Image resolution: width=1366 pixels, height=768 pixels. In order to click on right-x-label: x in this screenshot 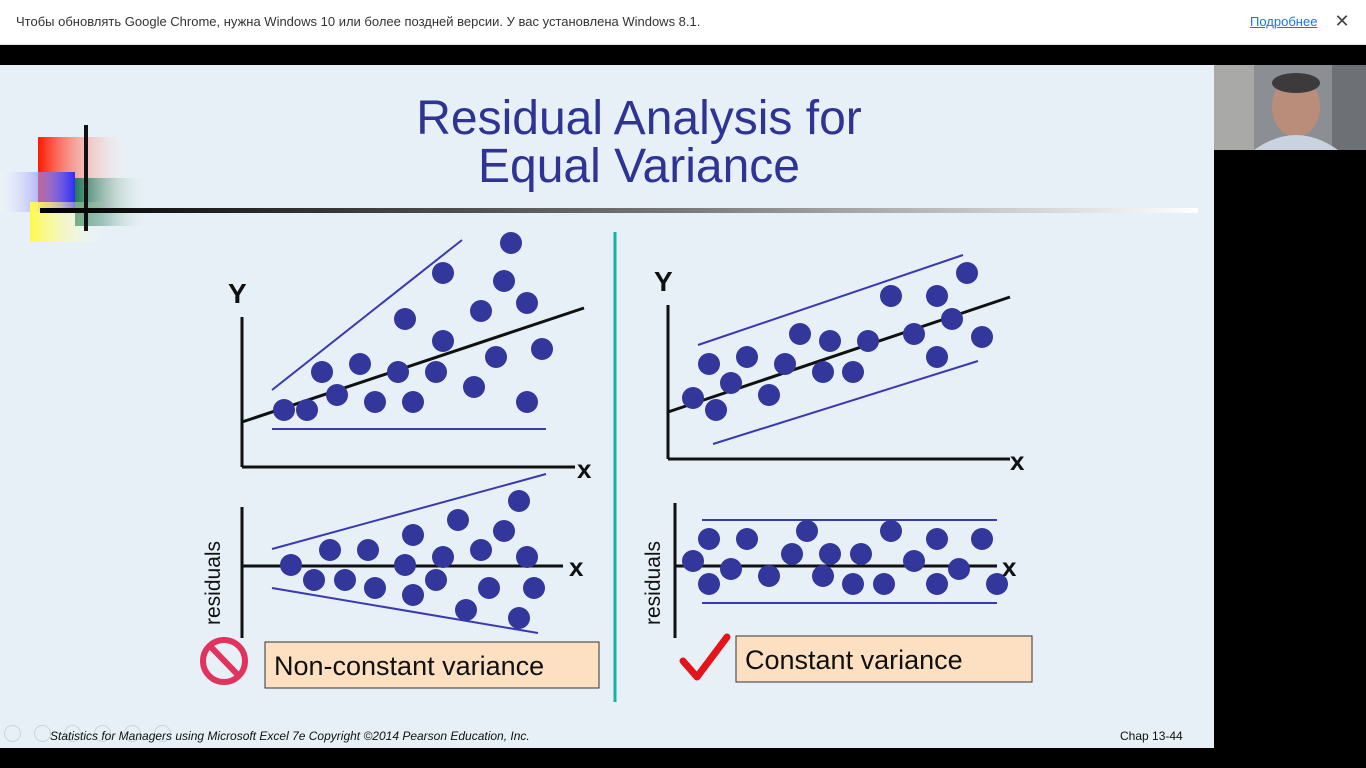, I will do `click(1017, 461)`.